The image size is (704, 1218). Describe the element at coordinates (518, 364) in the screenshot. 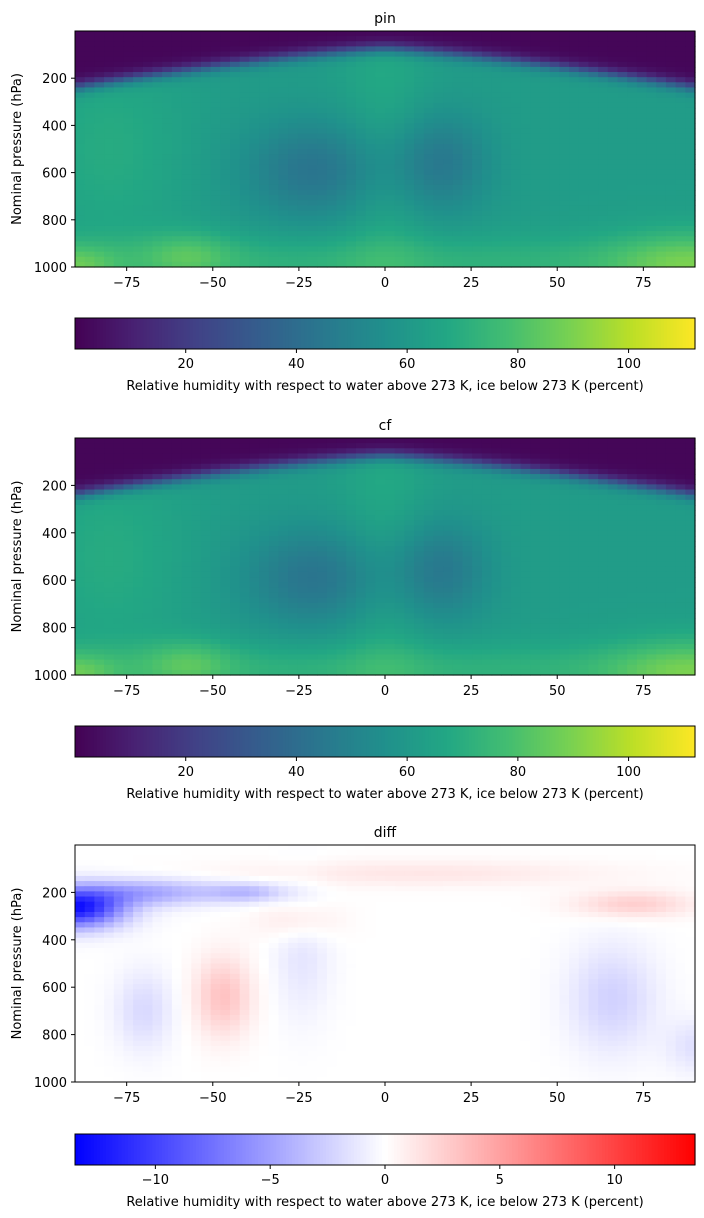

I see `colorbar-tick-label: 80` at that location.